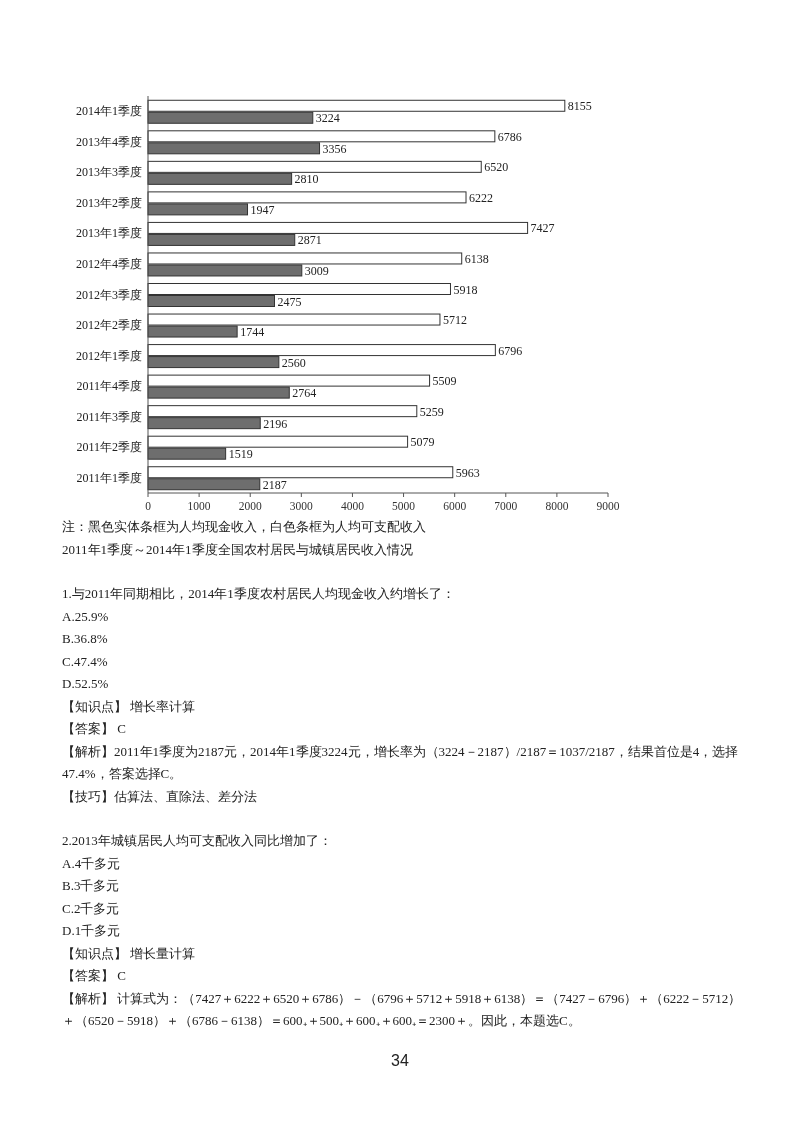  I want to click on y-tick-label: 2011年2季度, so click(109, 447).